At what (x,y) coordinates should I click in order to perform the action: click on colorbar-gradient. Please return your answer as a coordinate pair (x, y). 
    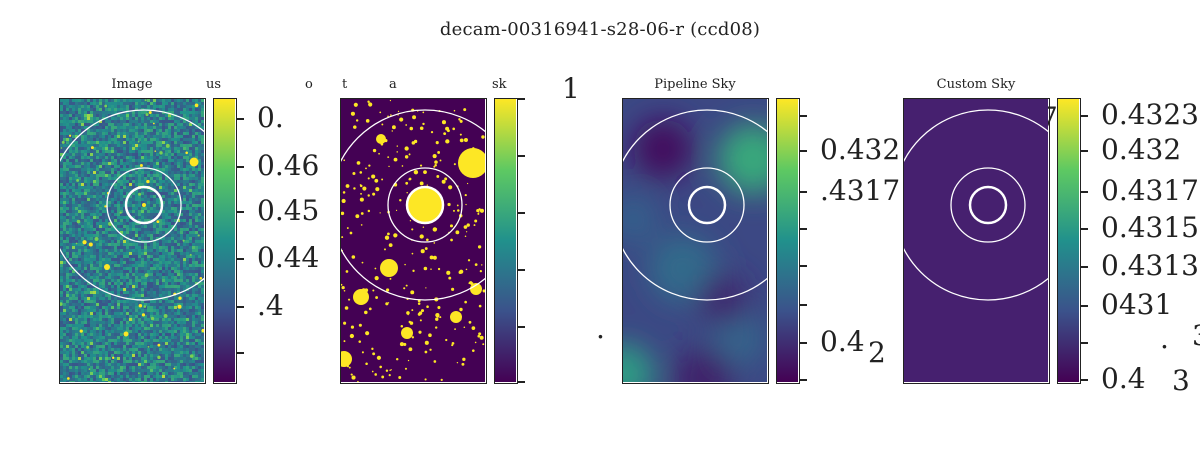
    Looking at the image, I should click on (1068, 240).